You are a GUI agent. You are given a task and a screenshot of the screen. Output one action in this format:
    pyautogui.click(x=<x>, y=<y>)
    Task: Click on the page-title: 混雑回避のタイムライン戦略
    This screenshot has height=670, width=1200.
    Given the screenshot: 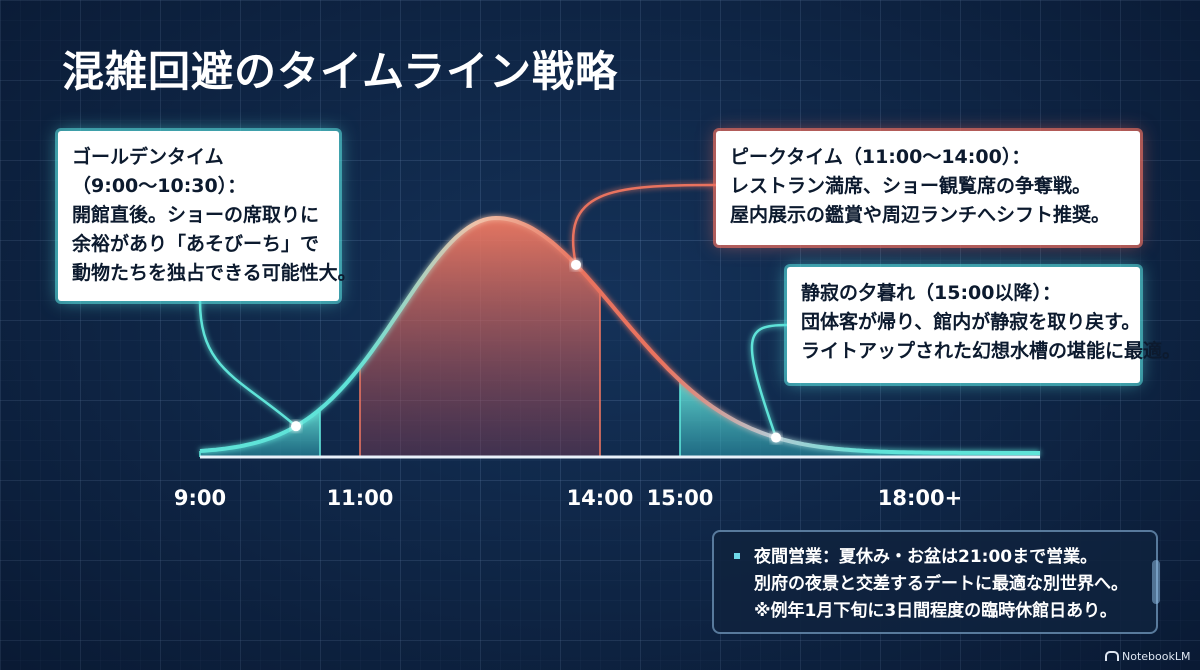 What is the action you would take?
    pyautogui.click(x=340, y=71)
    